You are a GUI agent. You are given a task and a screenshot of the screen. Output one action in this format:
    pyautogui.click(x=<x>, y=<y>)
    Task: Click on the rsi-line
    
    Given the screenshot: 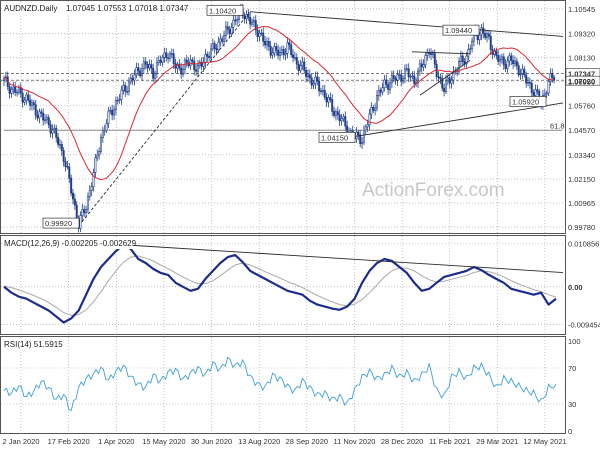 What is the action you would take?
    pyautogui.click(x=280, y=384)
    